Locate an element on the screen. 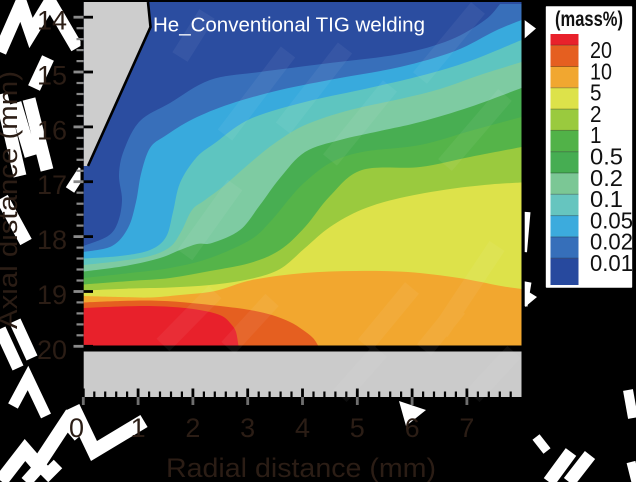  svg-text: 0 is located at coordinates (76, 428).